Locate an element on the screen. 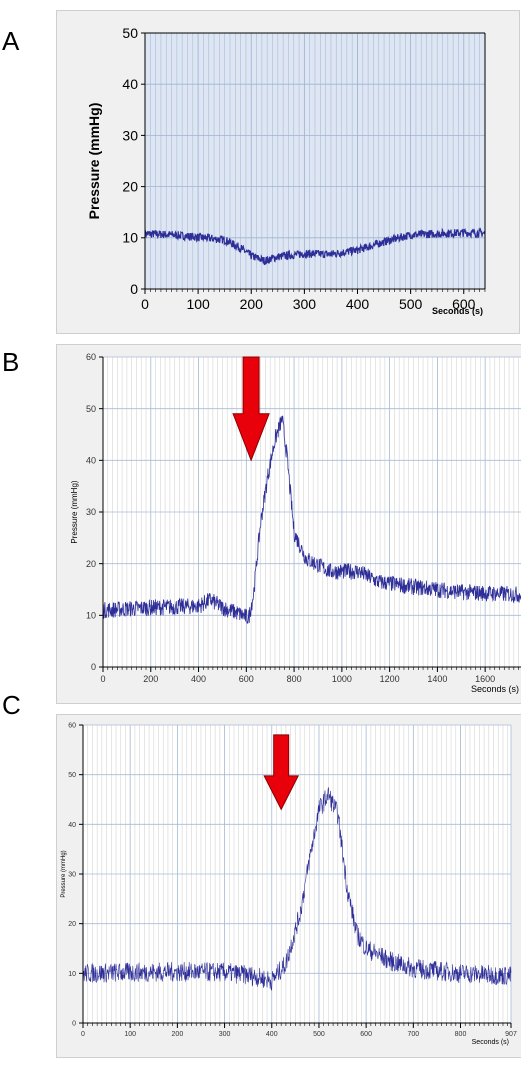 The image size is (521, 1069). x-tick-label: 1400 is located at coordinates (437, 679).